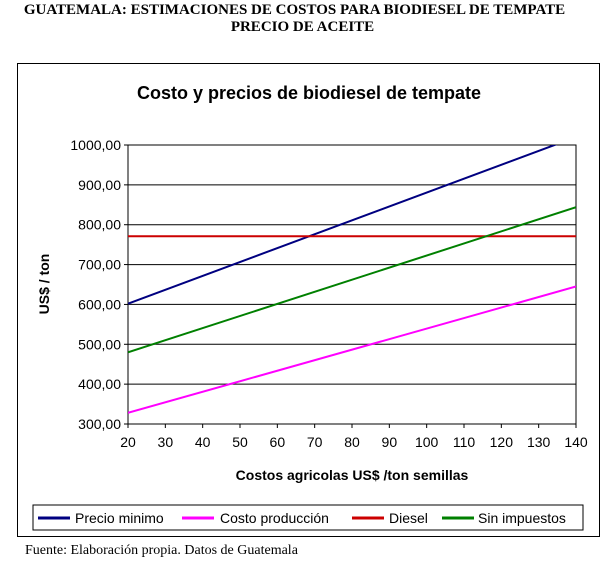 The height and width of the screenshot is (564, 605). I want to click on legend-label: Costo producción, so click(274, 518).